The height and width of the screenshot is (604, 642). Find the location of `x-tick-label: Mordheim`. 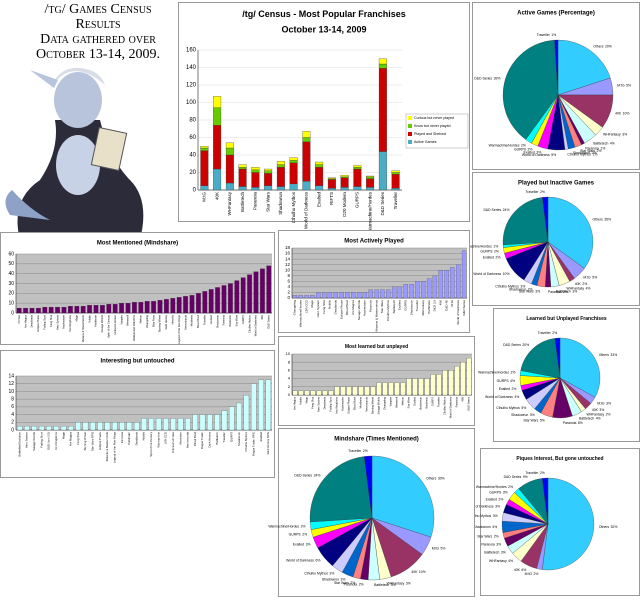

x-tick-label: Mordheim is located at coordinates (361, 403).